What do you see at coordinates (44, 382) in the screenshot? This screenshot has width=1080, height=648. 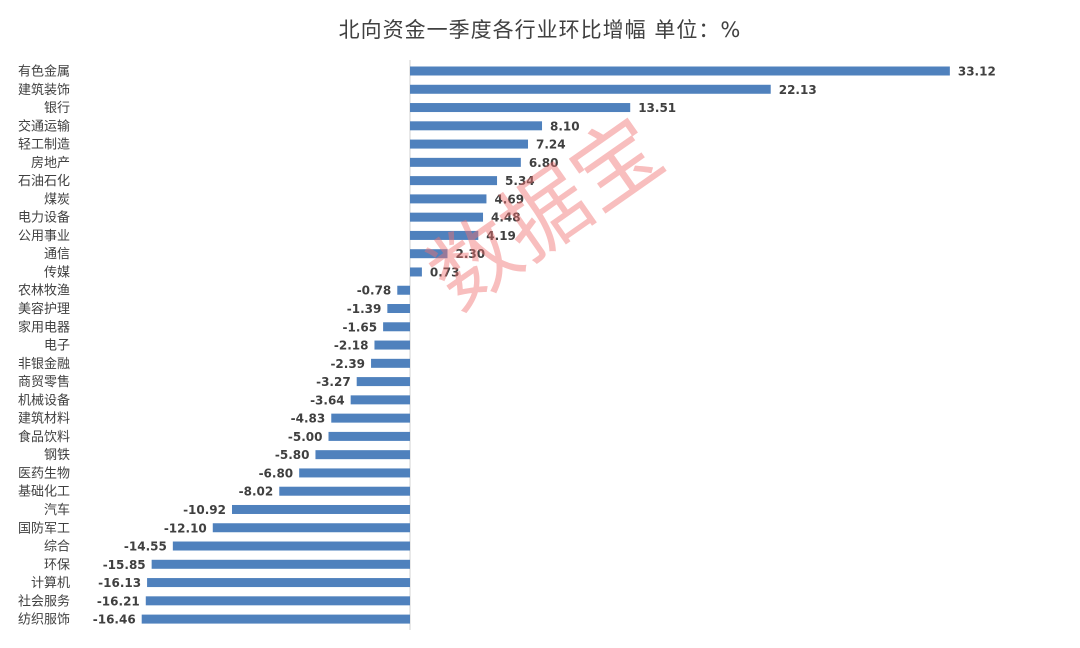 I see `category-label: 商贸零售` at bounding box center [44, 382].